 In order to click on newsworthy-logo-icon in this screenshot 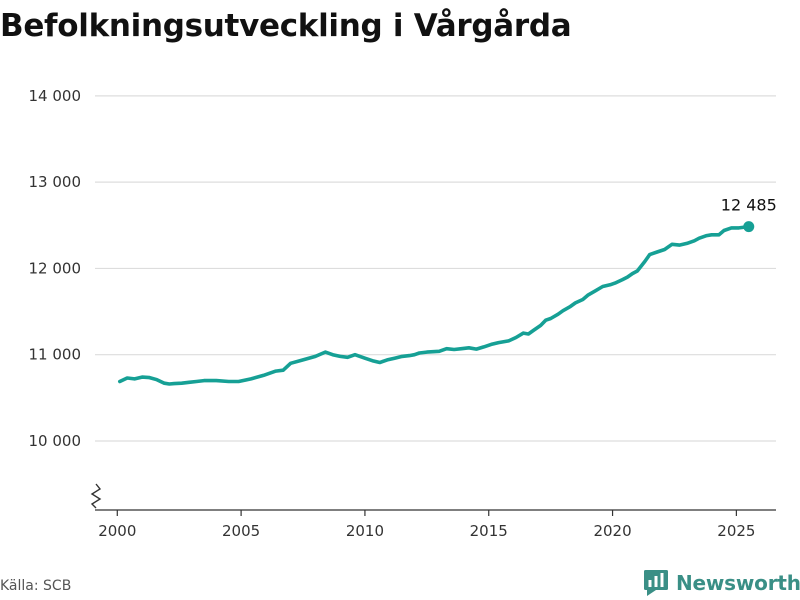, I will do `click(656, 583)`.